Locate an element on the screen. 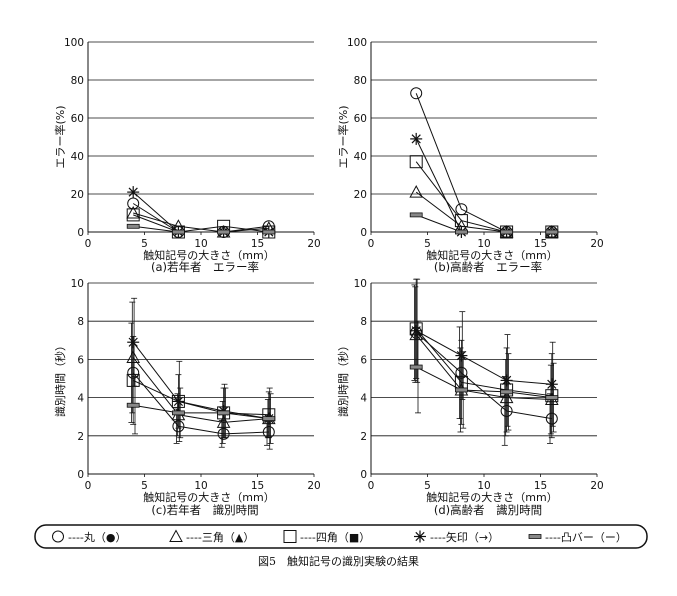 Image resolution: width=677 pixels, height=596 pixels. legend-marker-asterisk is located at coordinates (420, 536).